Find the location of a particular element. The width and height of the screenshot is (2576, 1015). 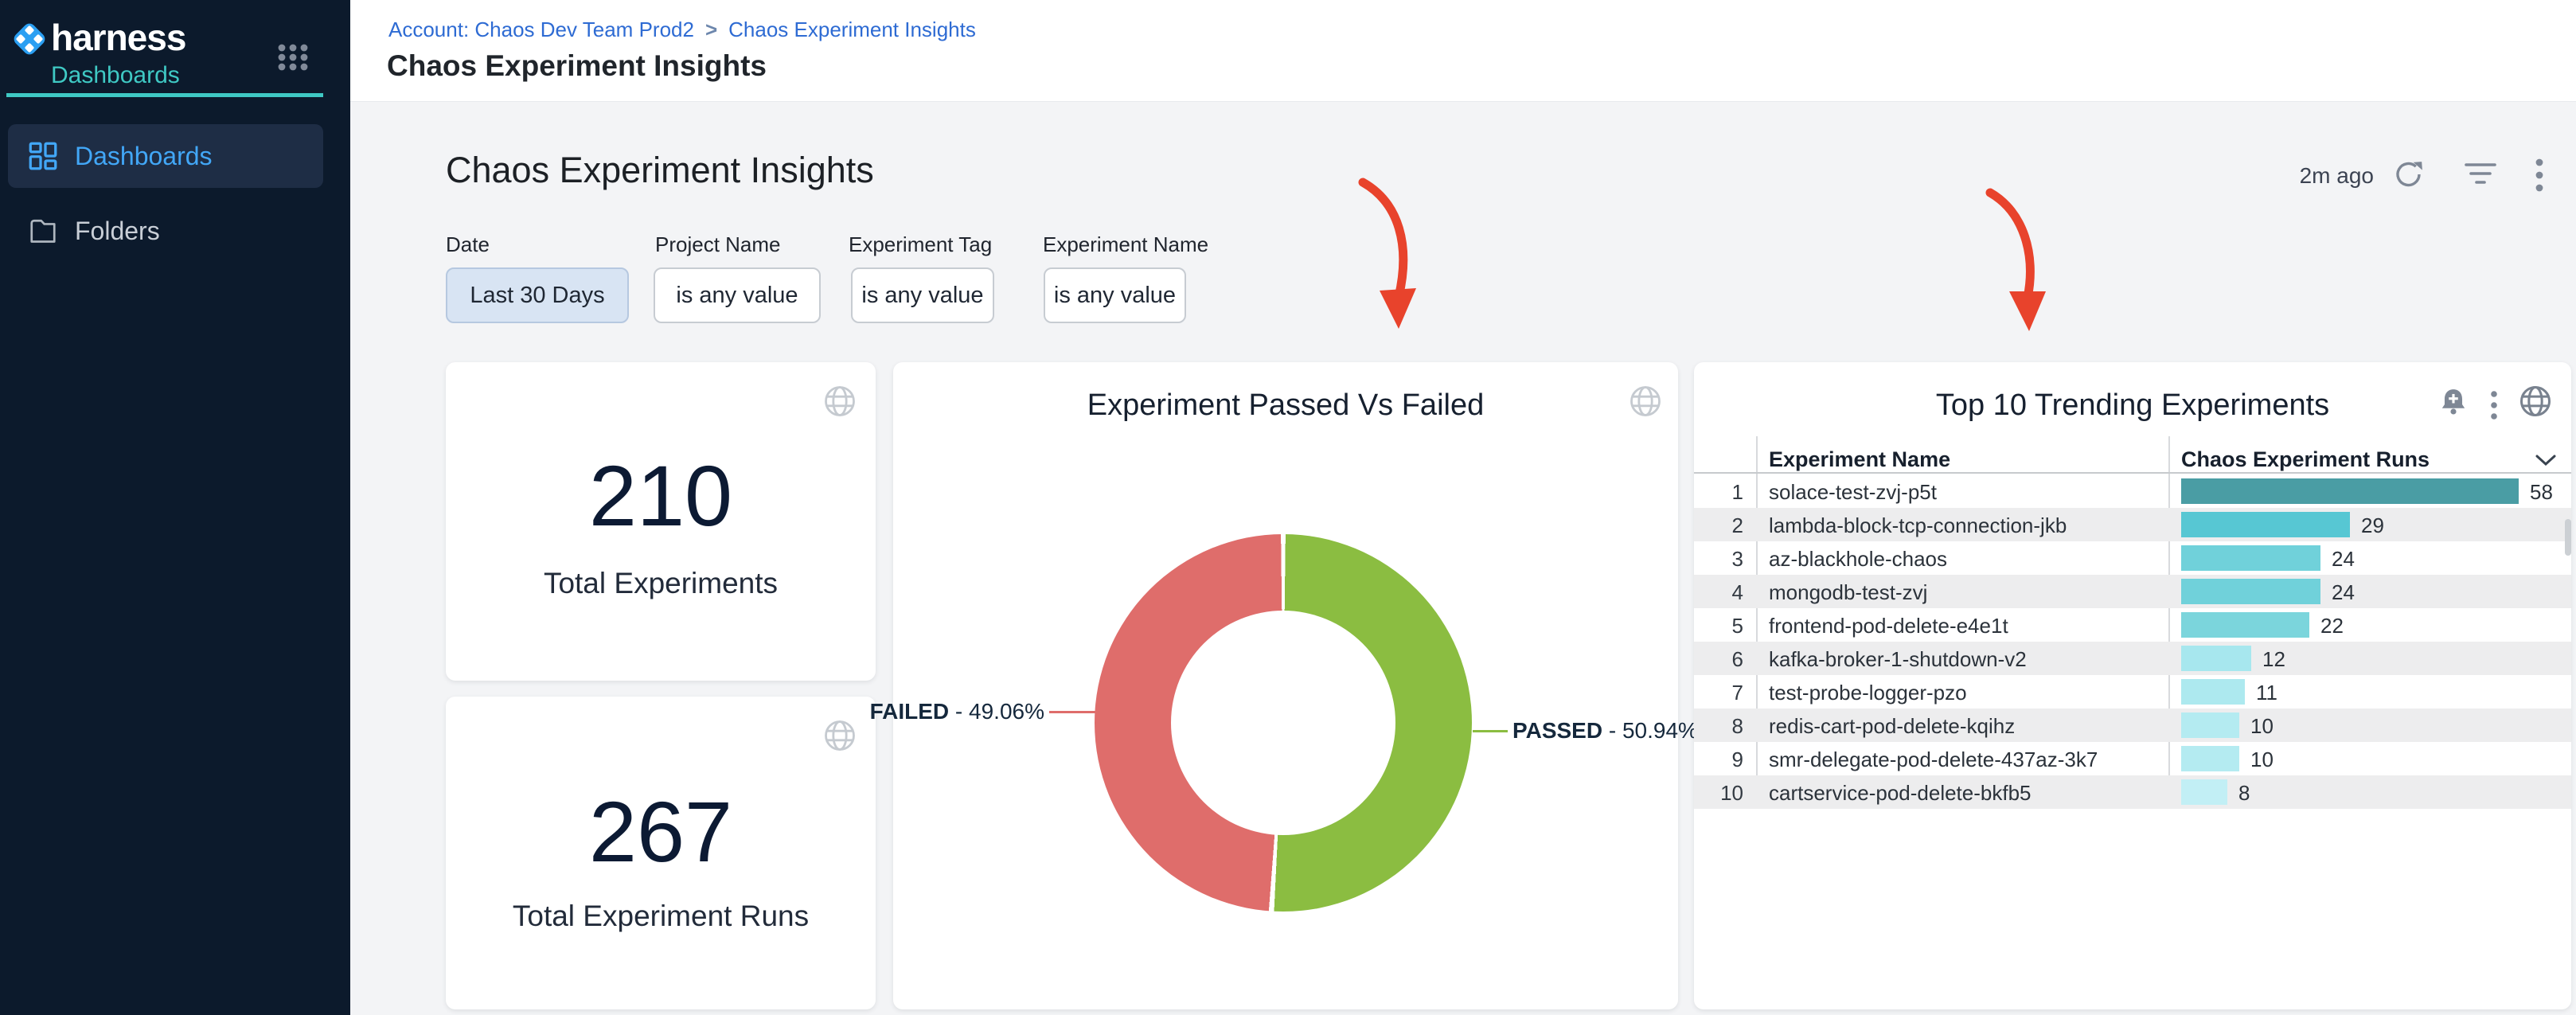

passed-label: PASSED is located at coordinates (1557, 730).